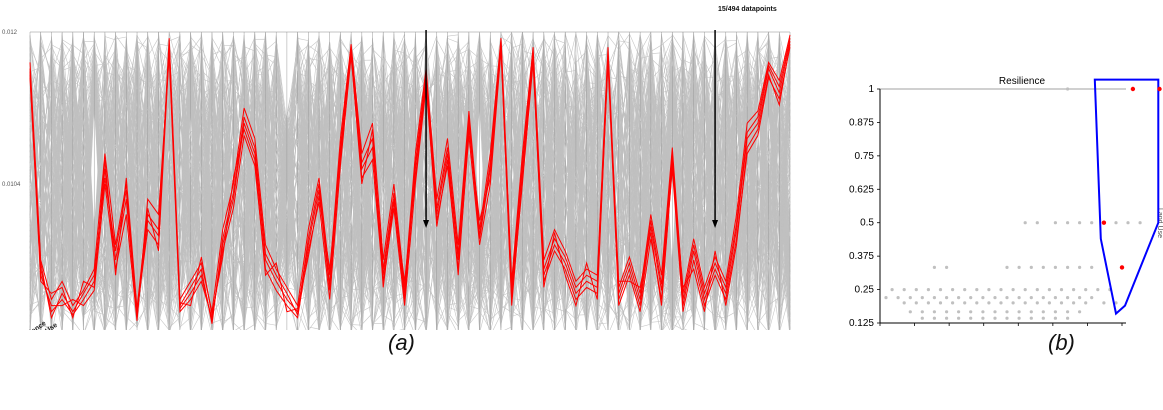  I want to click on y-tick-label: 1, so click(871, 89).